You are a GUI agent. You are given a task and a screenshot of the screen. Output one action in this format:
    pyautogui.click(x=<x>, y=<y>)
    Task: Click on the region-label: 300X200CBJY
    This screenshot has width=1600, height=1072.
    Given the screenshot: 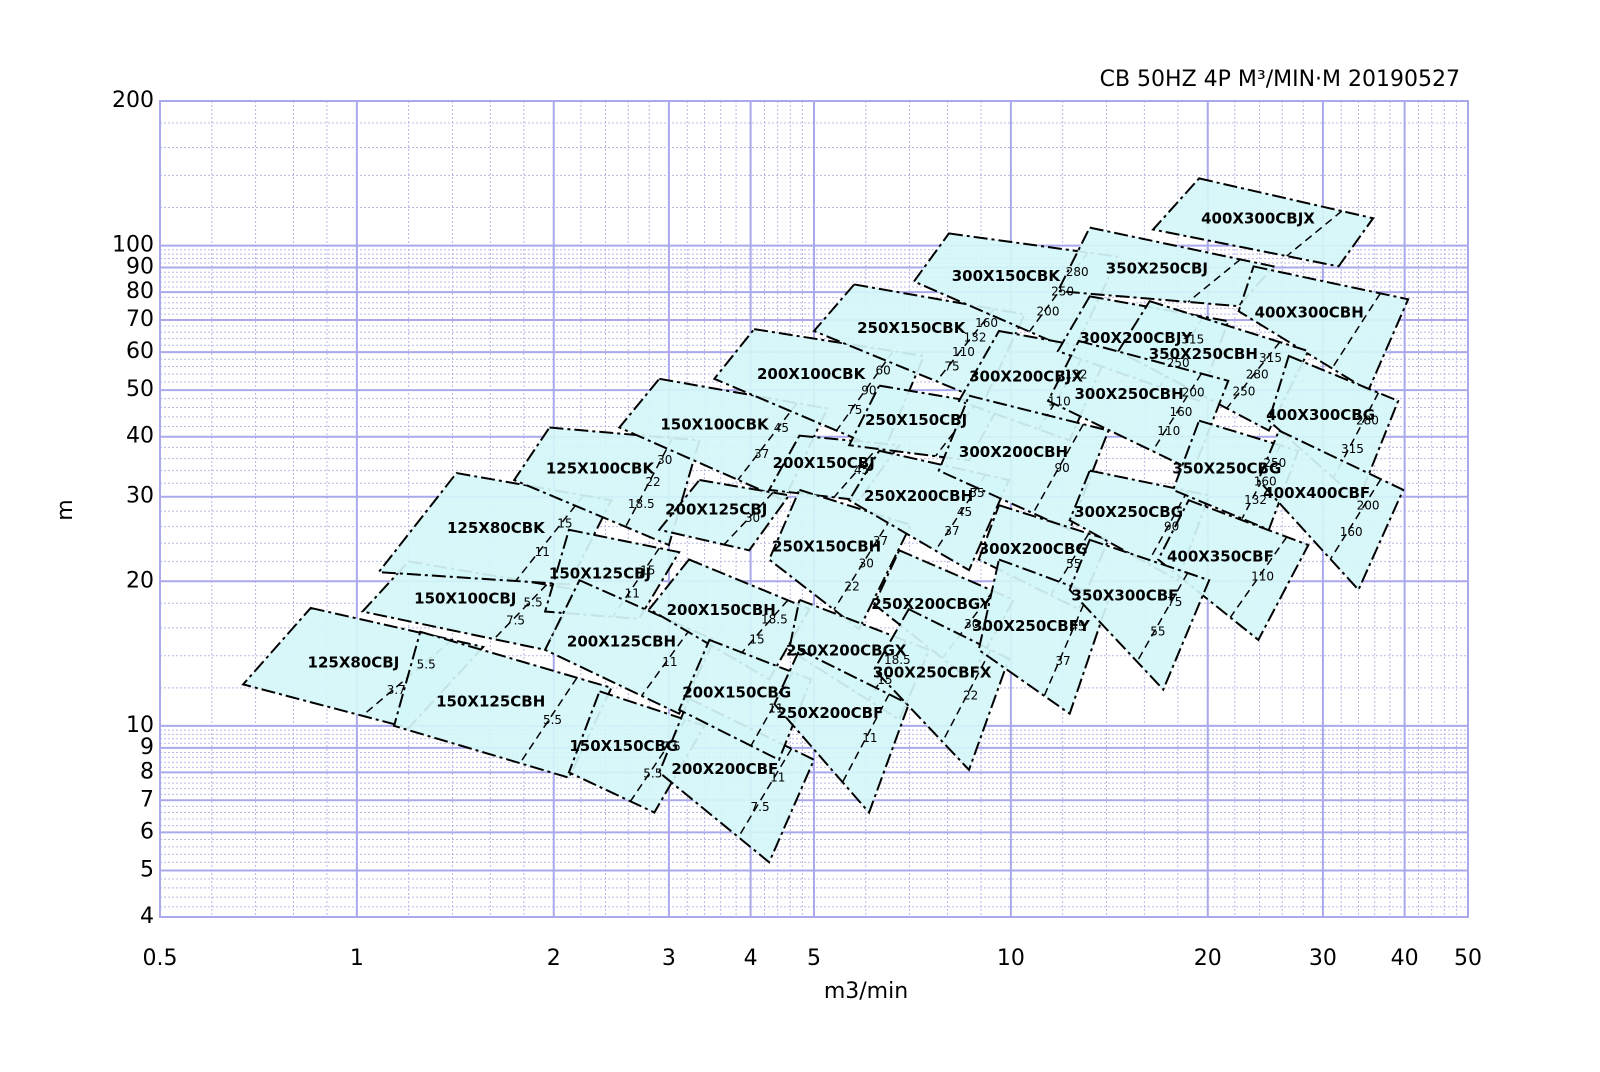 What is the action you would take?
    pyautogui.click(x=1136, y=338)
    